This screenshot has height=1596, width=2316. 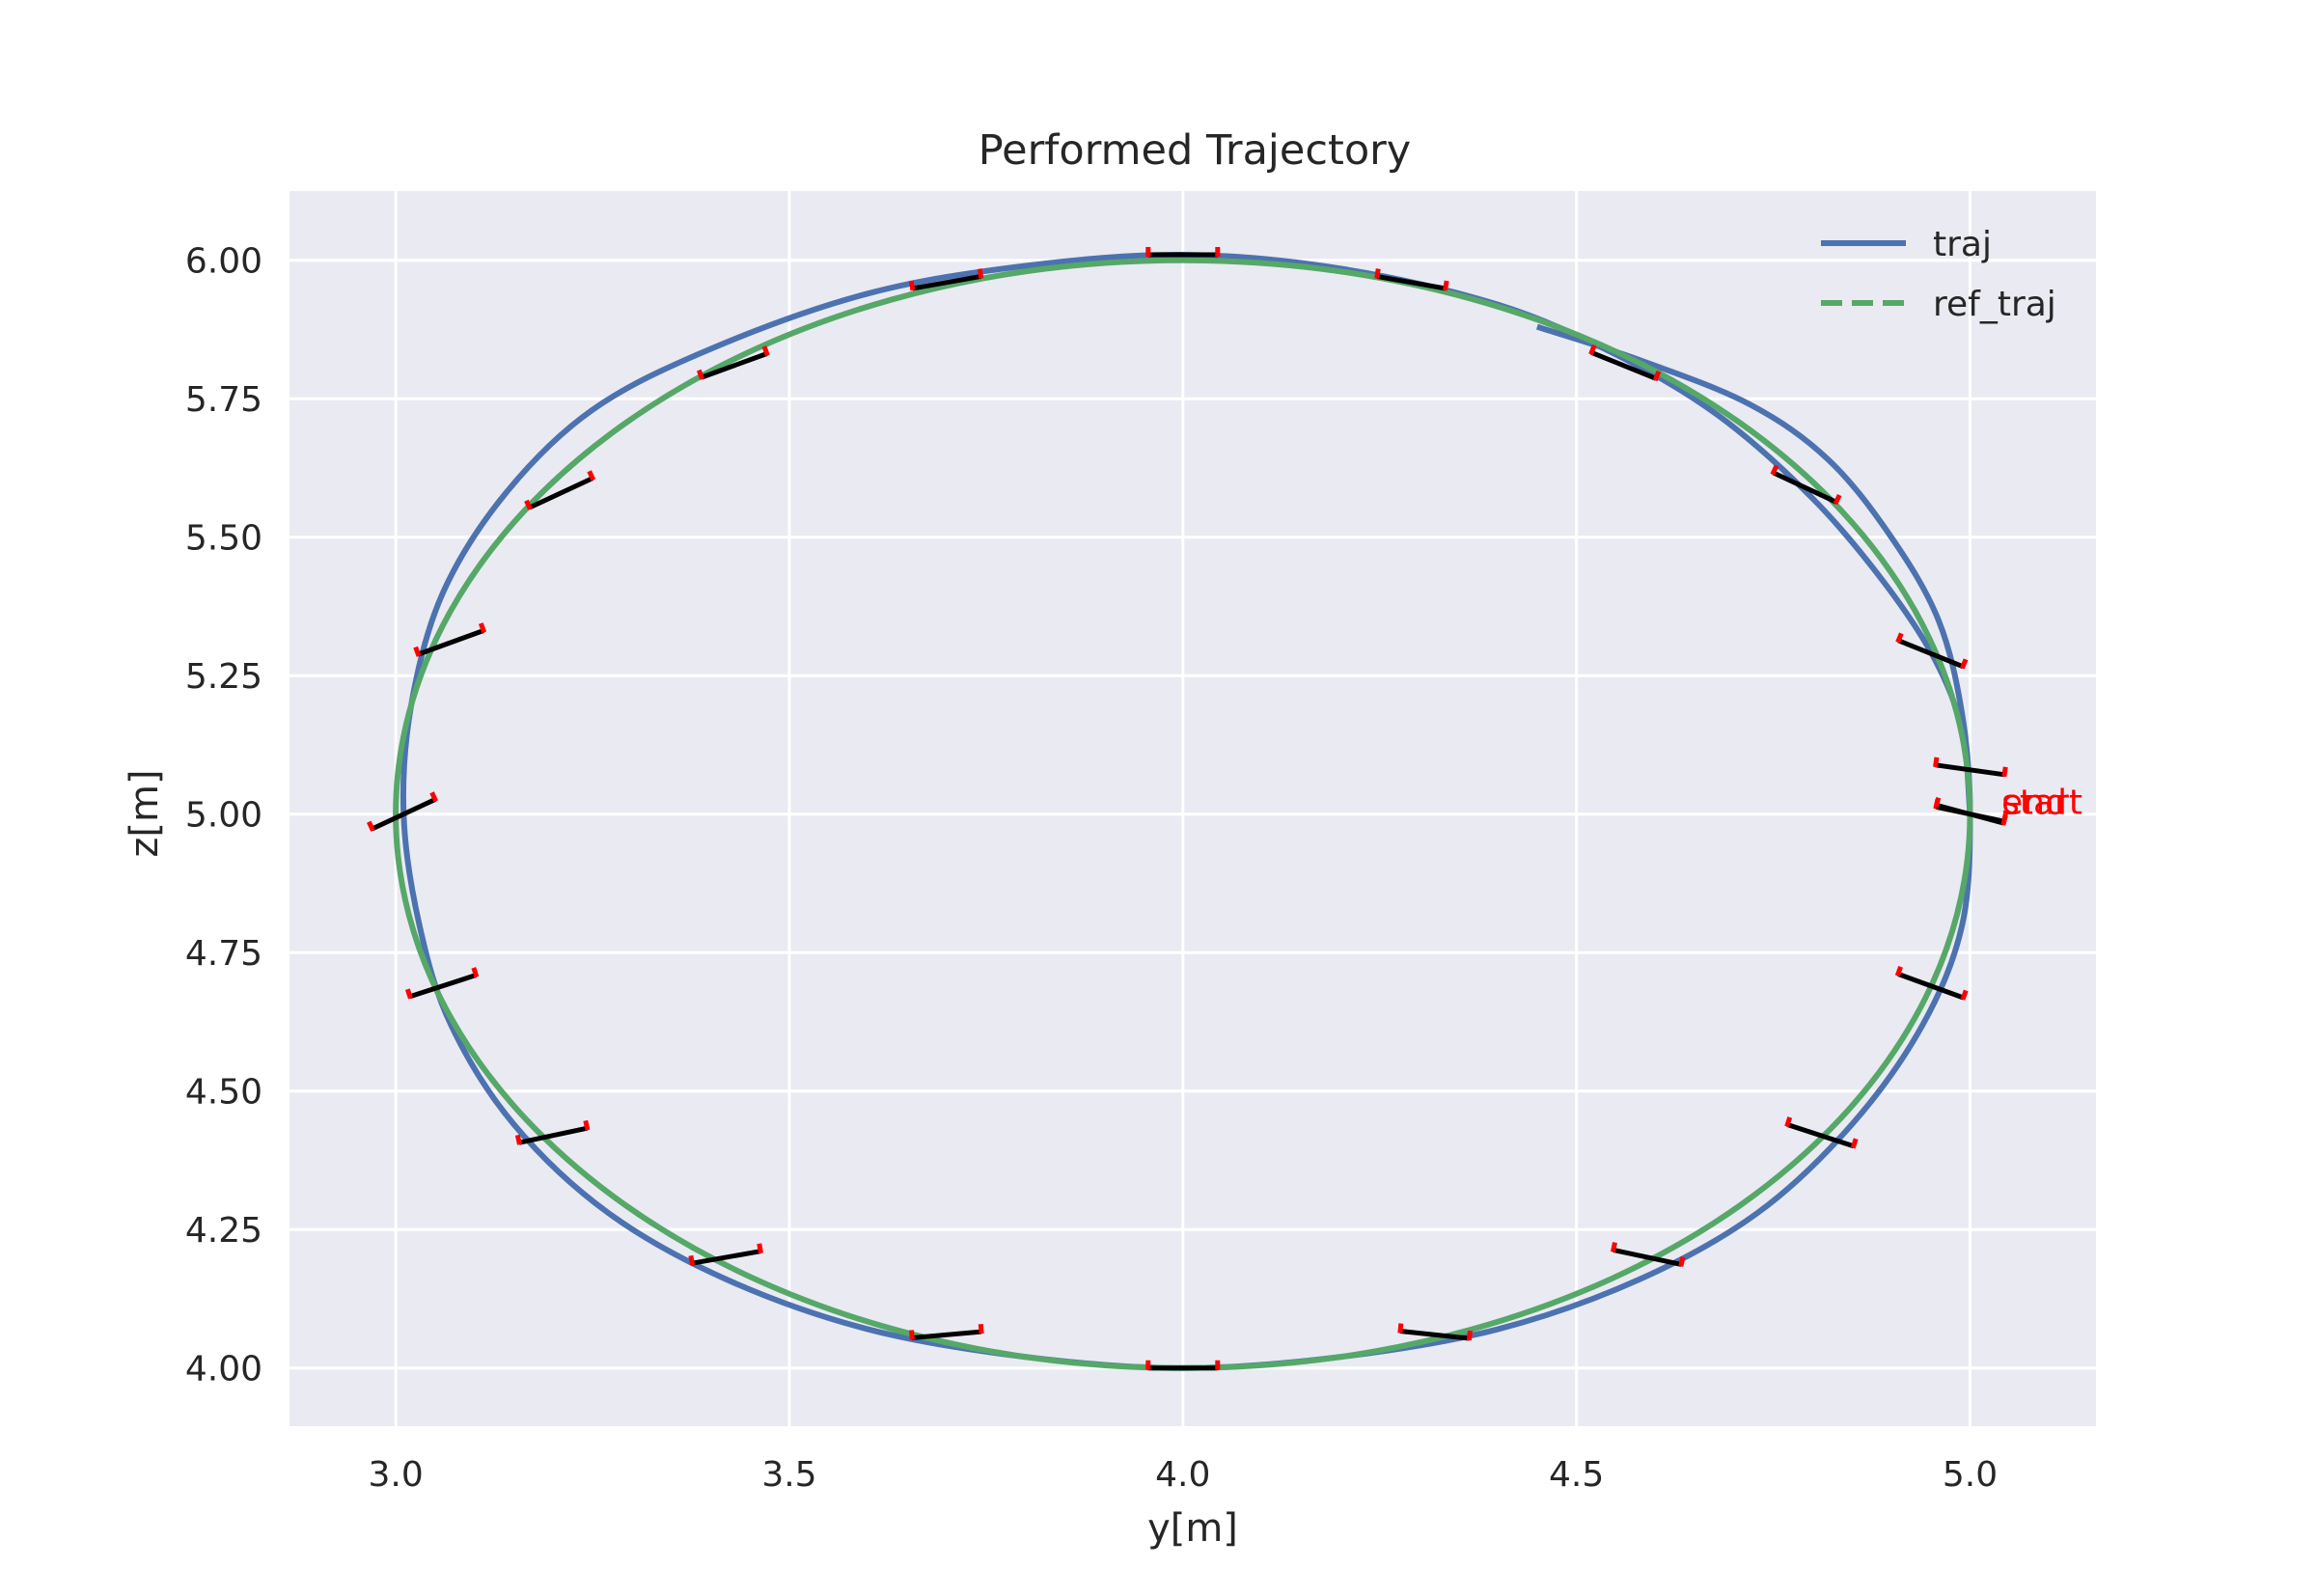 What do you see at coordinates (1576, 1475) in the screenshot?
I see `x-tick-label: 4.5` at bounding box center [1576, 1475].